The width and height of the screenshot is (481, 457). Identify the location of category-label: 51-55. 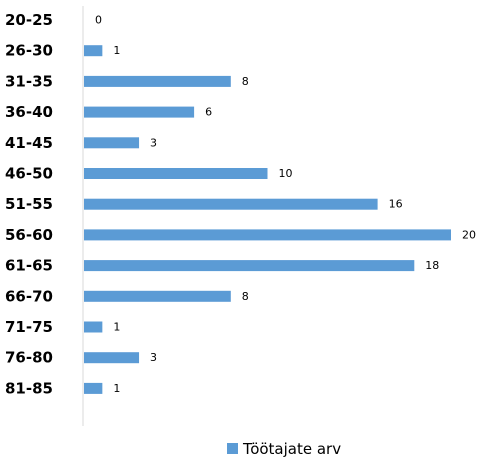
(29, 204).